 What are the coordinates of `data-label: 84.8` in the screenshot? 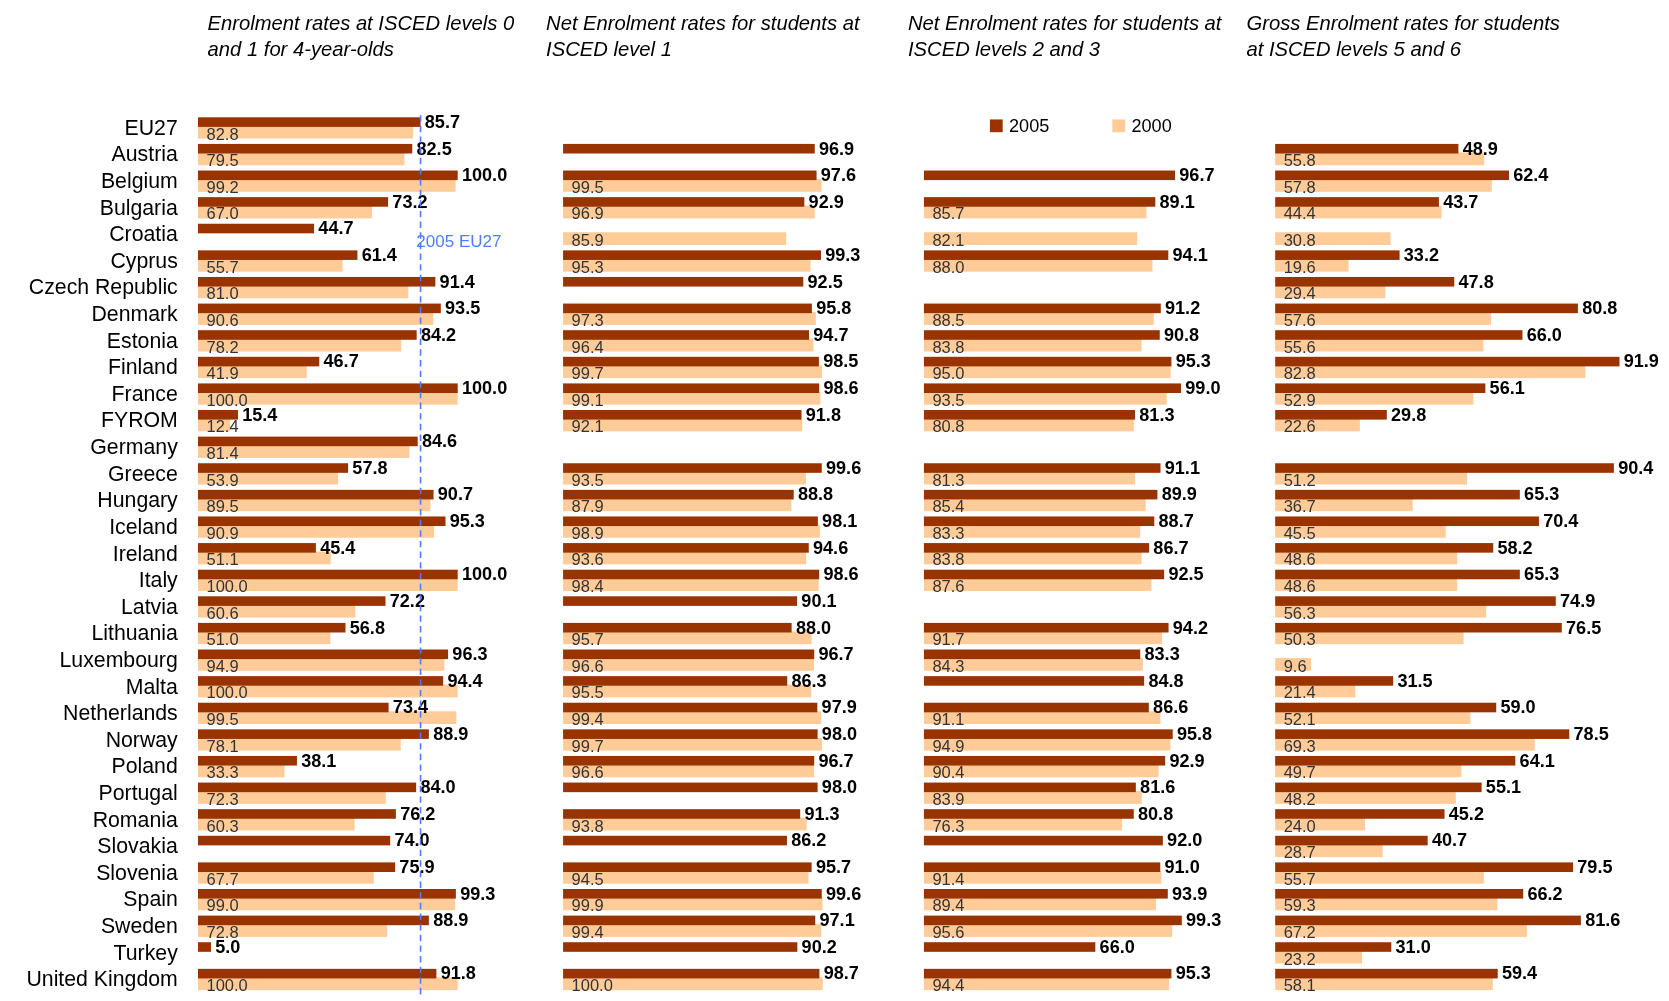 It's located at (1166, 680).